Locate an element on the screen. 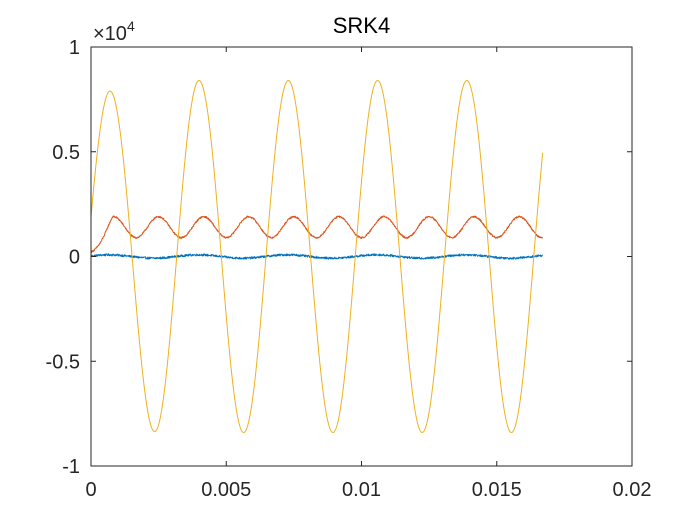 The image size is (700, 525). series-1-line is located at coordinates (316, 256).